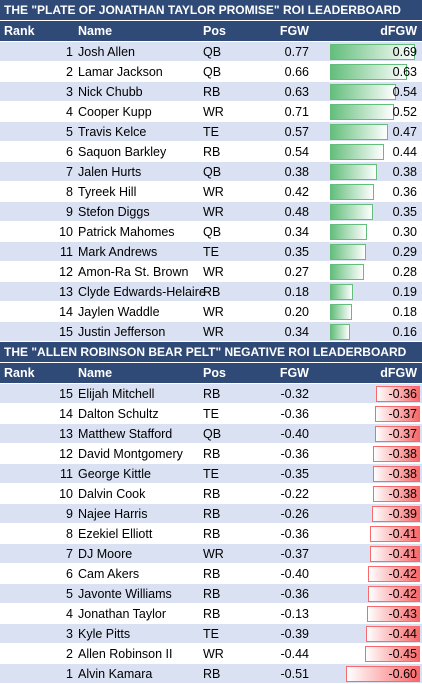 The height and width of the screenshot is (684, 422). I want to click on cell-dfgw: 0.36, so click(375, 192).